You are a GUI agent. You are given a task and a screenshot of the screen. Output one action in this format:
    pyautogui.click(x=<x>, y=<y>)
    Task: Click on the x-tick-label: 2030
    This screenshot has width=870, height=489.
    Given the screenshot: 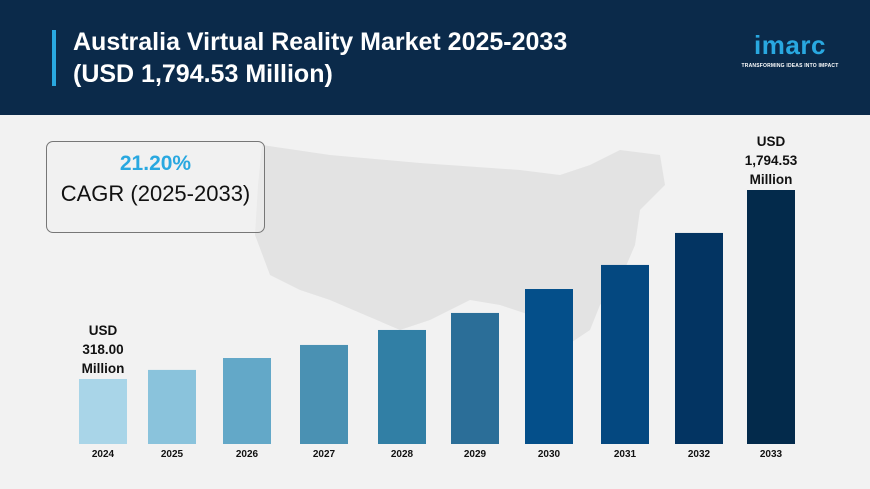 What is the action you would take?
    pyautogui.click(x=549, y=454)
    